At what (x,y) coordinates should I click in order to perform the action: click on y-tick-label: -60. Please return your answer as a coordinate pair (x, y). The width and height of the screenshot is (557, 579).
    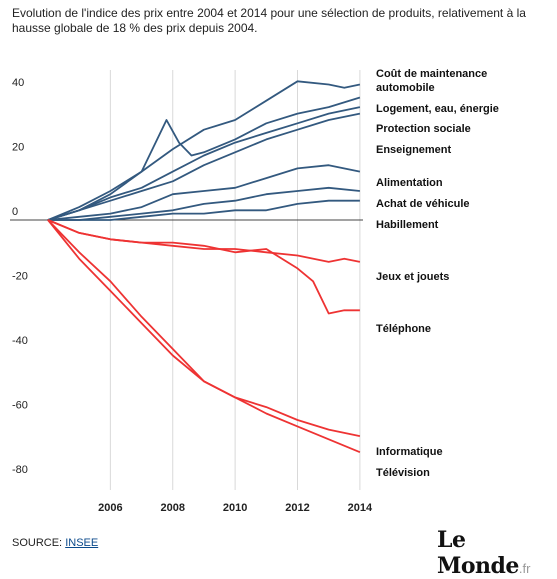
    Looking at the image, I should click on (20, 406).